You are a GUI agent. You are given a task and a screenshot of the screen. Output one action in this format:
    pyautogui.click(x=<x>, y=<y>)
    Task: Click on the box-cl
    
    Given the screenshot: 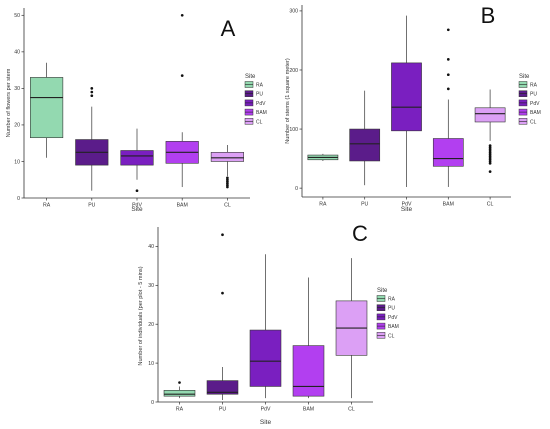 What is the action you would take?
    pyautogui.click(x=227, y=167)
    